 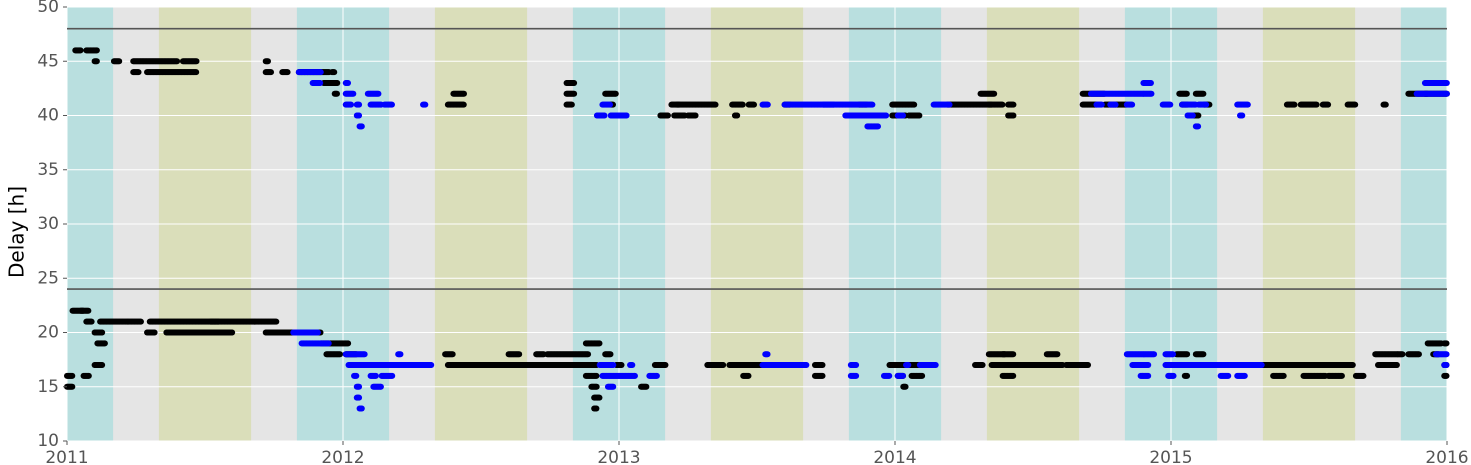 What do you see at coordinates (894, 456) in the screenshot?
I see `x-tick-label: 2014` at bounding box center [894, 456].